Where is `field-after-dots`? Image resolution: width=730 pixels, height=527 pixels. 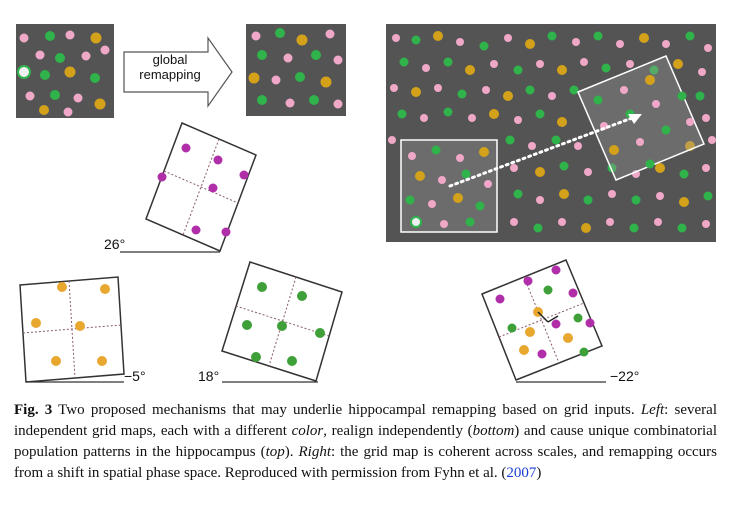
field-after-dots is located at coordinates (295, 68).